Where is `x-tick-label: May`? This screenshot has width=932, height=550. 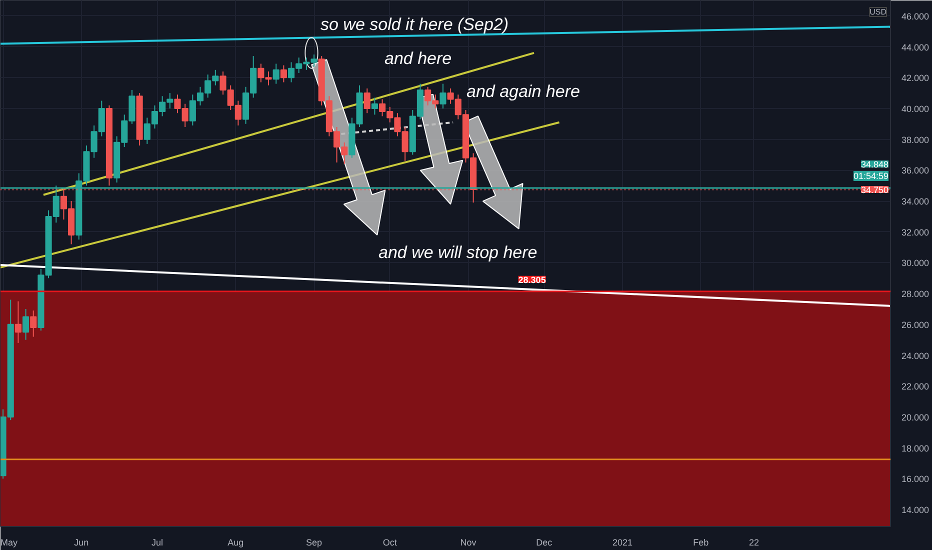 x-tick-label: May is located at coordinates (9, 543).